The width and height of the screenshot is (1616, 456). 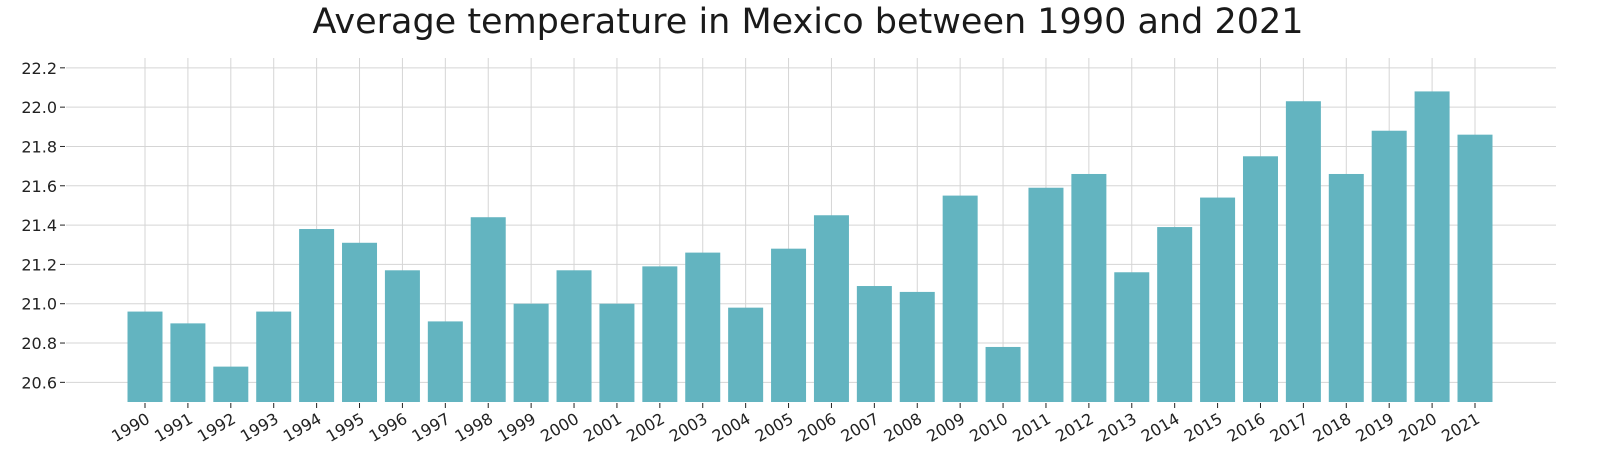 I want to click on x-tick-label: 1997, so click(x=431, y=427).